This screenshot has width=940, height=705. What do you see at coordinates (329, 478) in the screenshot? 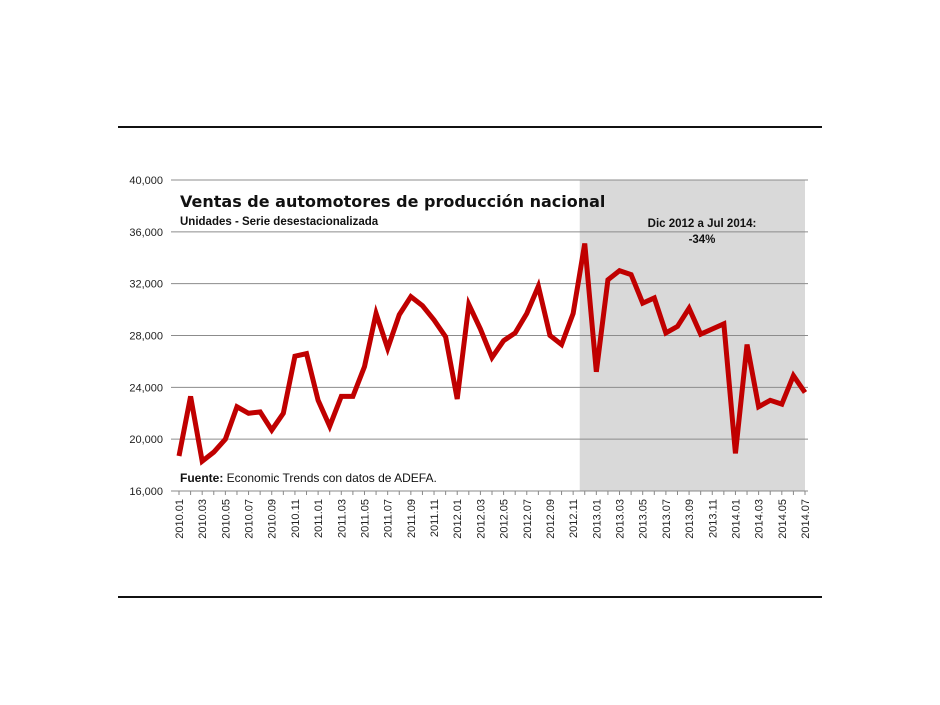
I see `source-text: Economic Trends con datos de ADEFA.` at bounding box center [329, 478].